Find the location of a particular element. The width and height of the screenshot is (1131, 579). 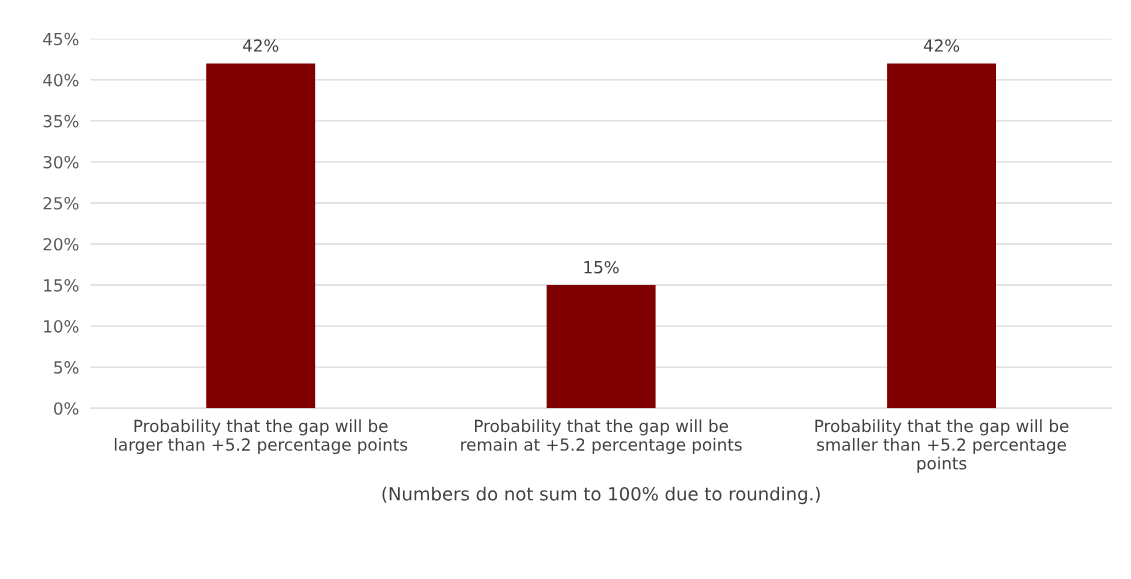

y-tick-label: 20% is located at coordinates (61, 244).